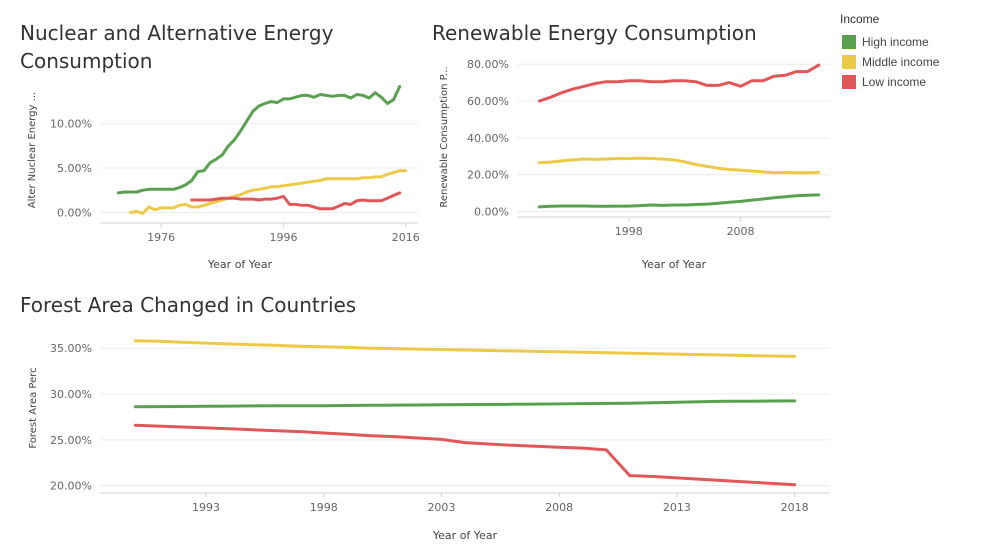 The image size is (1001, 550). Describe the element at coordinates (71, 348) in the screenshot. I see `forest-y-tick-label: 35.00%` at that location.